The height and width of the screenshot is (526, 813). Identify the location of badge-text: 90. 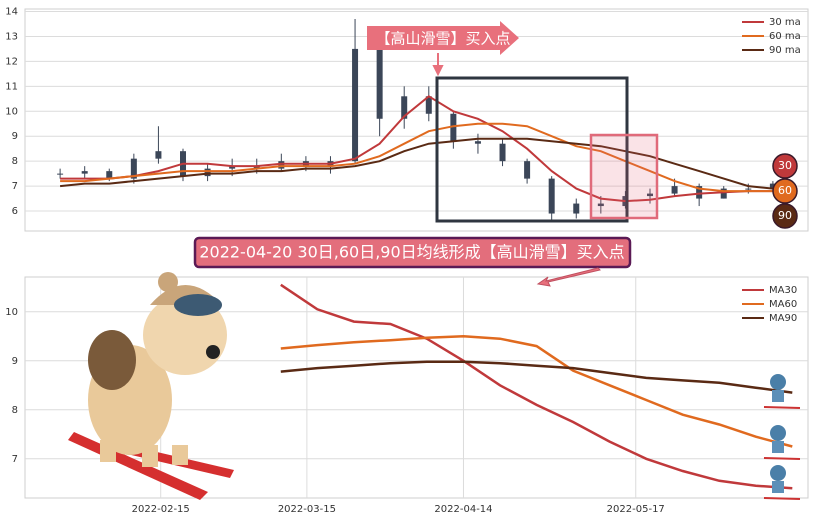
(785, 215).